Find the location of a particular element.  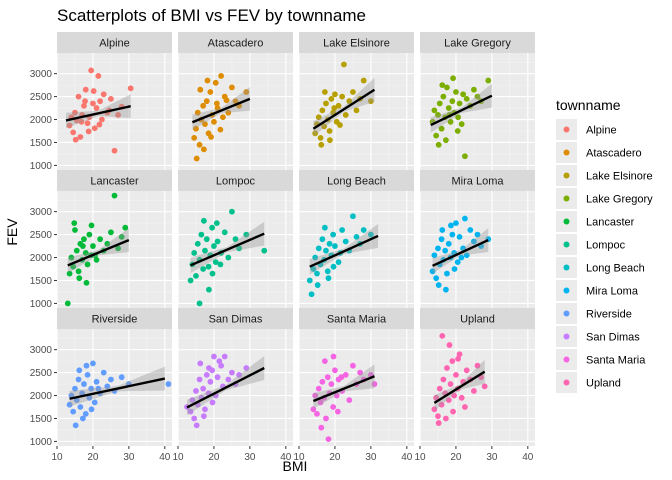

y-tick-label: 2000 is located at coordinates (41, 120).